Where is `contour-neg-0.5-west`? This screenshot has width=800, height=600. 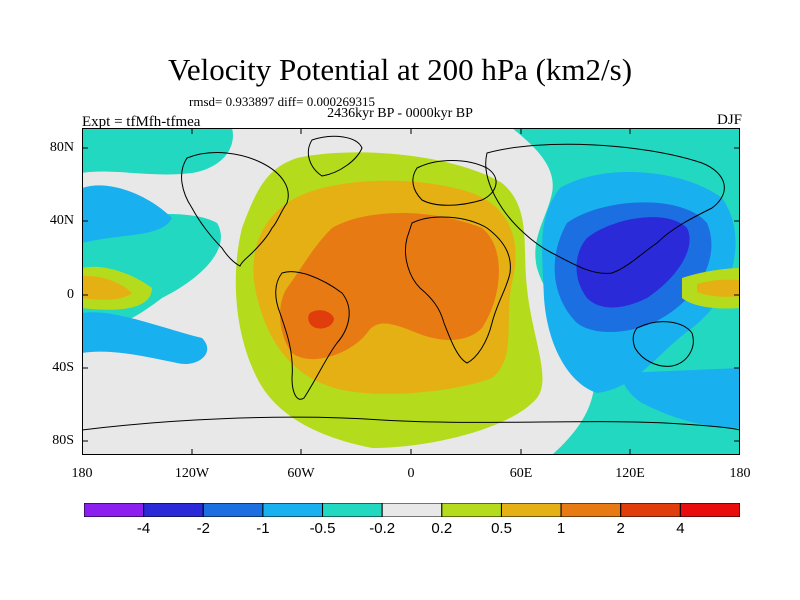 contour-neg-0.5-west is located at coordinates (127, 214).